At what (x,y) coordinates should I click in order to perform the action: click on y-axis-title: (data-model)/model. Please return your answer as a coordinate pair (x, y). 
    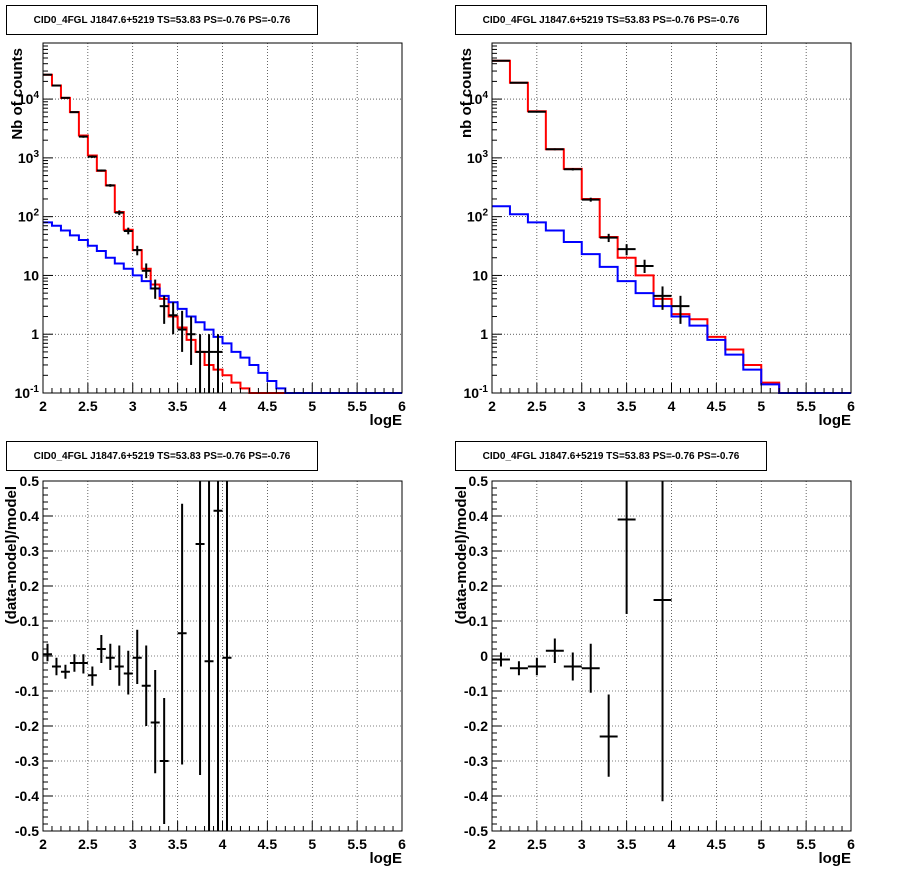
    Looking at the image, I should click on (11, 555).